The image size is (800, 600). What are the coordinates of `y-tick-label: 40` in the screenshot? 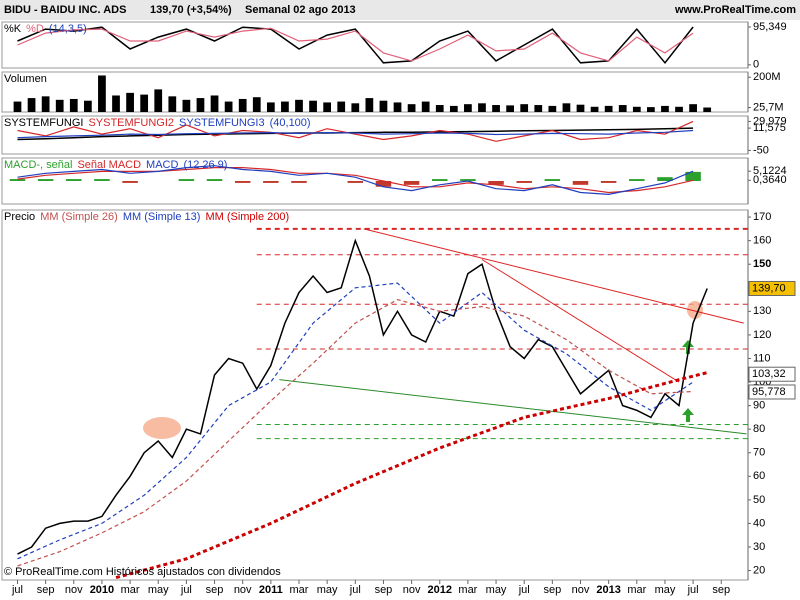 It's located at (759, 523).